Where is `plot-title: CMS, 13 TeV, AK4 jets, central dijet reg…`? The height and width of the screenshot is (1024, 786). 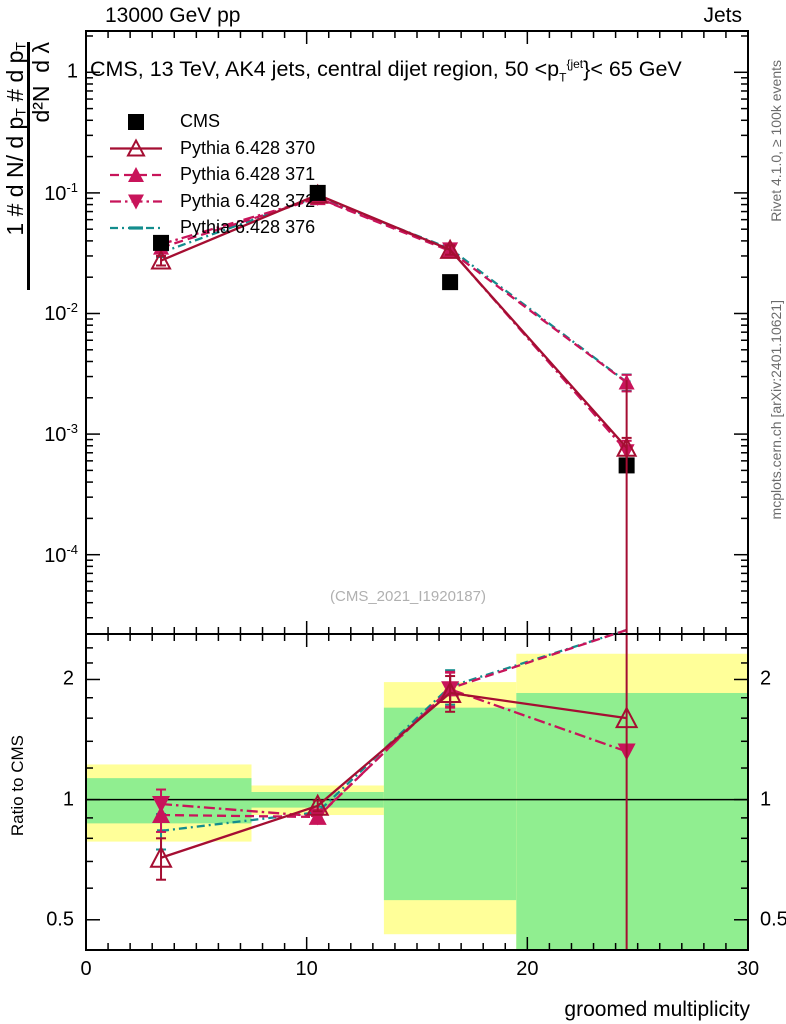 plot-title: CMS, 13 TeV, AK4 jets, central dijet reg… is located at coordinates (386, 70).